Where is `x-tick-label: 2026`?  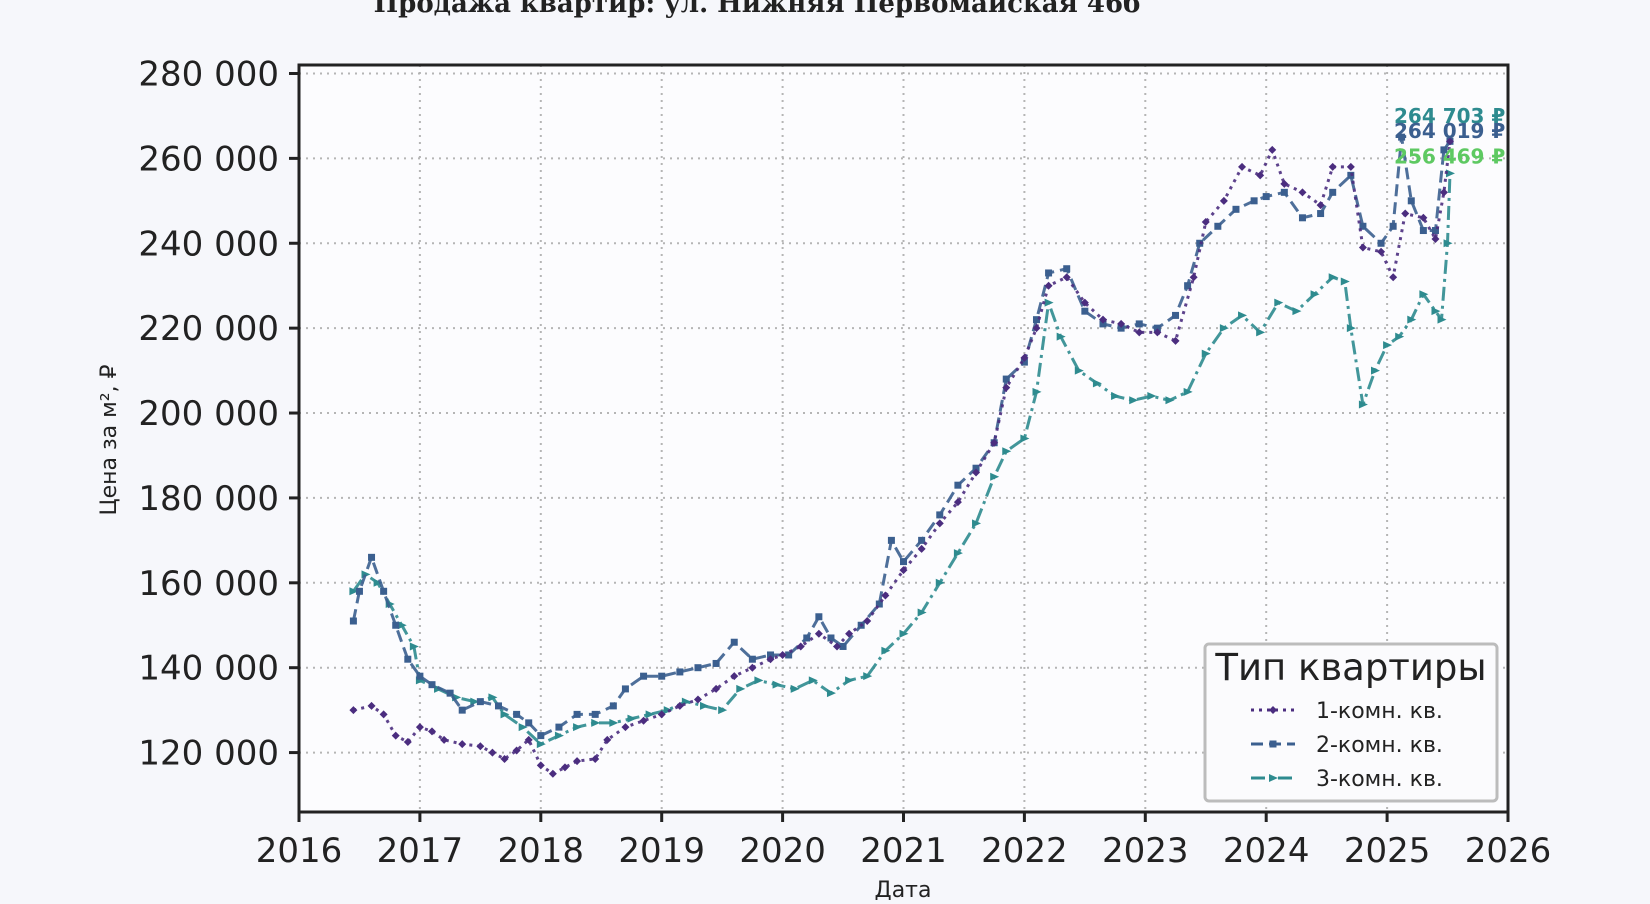 x-tick-label: 2026 is located at coordinates (1508, 851).